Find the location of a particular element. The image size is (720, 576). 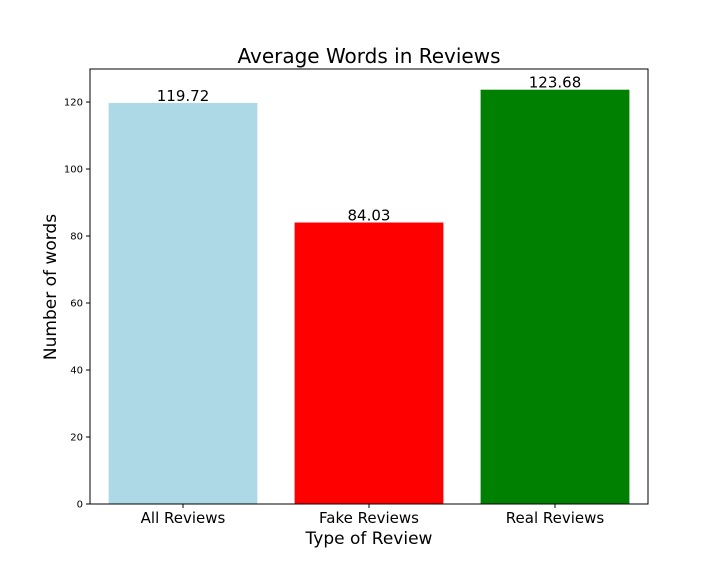

y-axis-title: Number of words is located at coordinates (51, 287).